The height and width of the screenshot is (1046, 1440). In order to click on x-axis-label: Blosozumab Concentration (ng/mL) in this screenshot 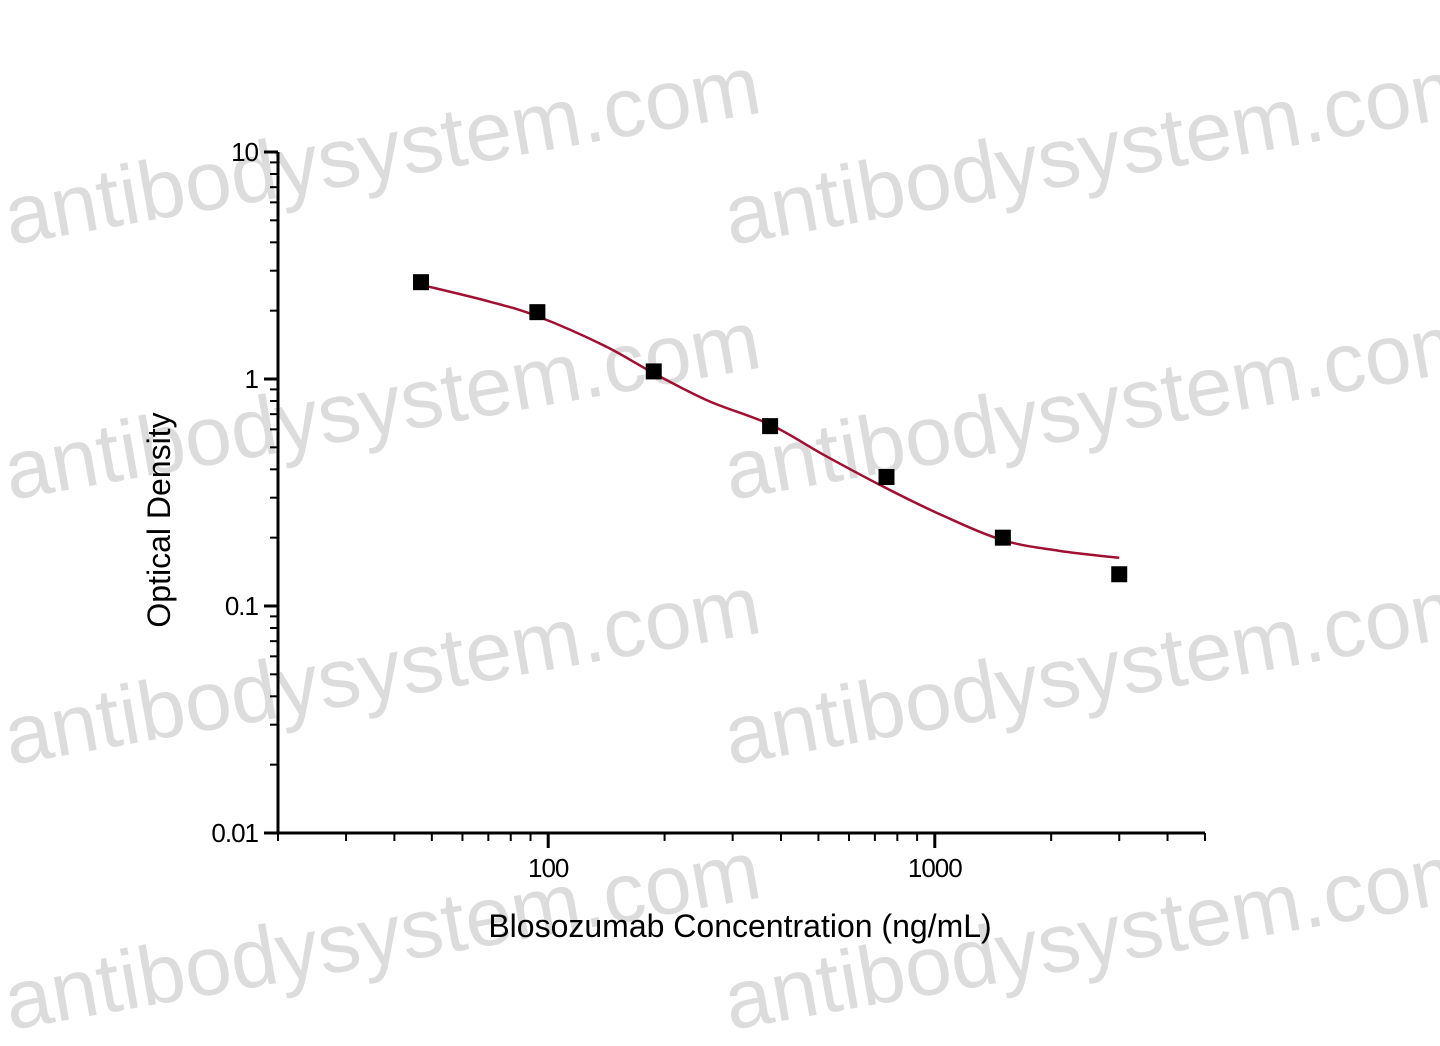, I will do `click(739, 926)`.